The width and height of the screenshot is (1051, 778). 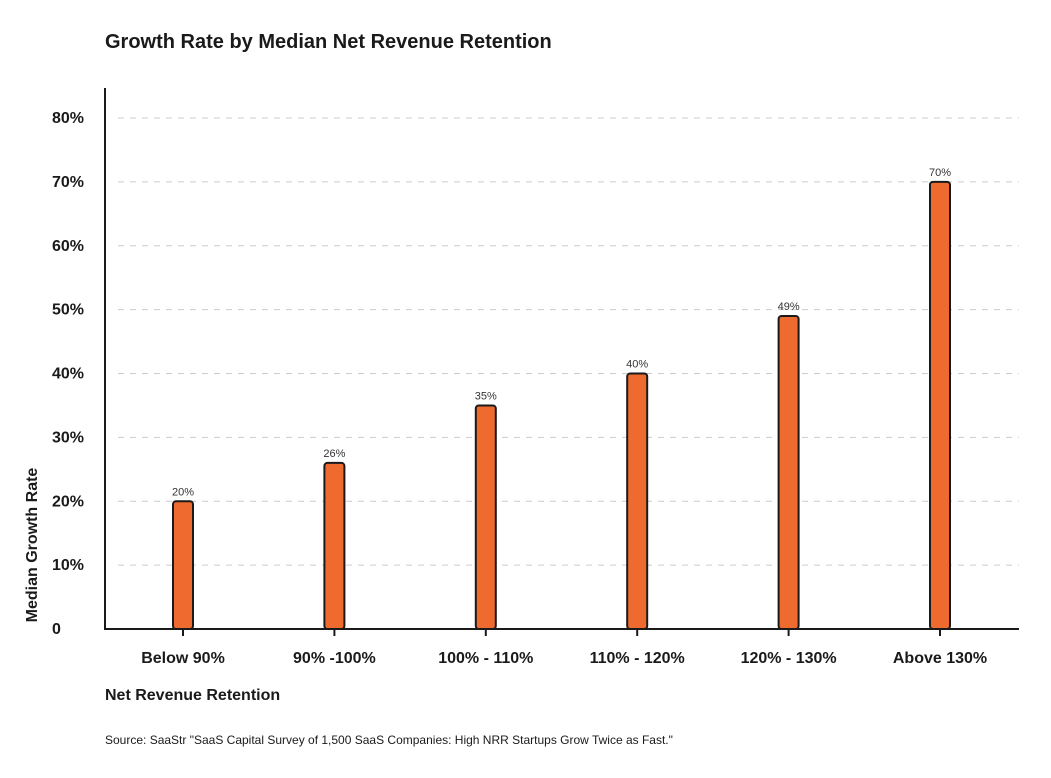 What do you see at coordinates (68, 501) in the screenshot?
I see `y-tick-label: 20%` at bounding box center [68, 501].